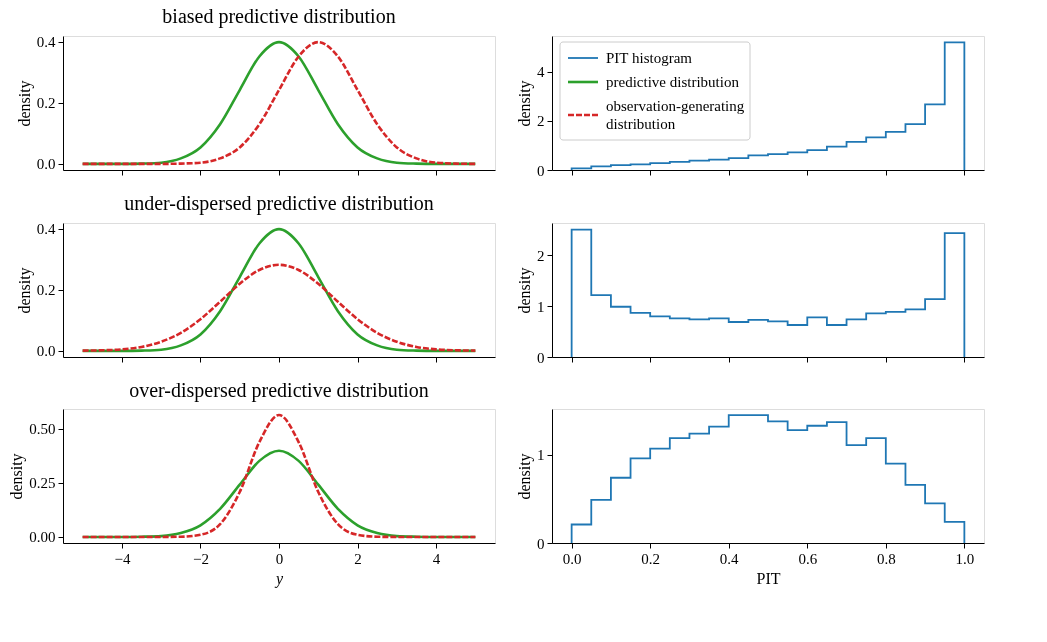 Image resolution: width=1047 pixels, height=642 pixels. Describe the element at coordinates (279, 16) in the screenshot. I see `chart-title: biased predictive distribution` at that location.